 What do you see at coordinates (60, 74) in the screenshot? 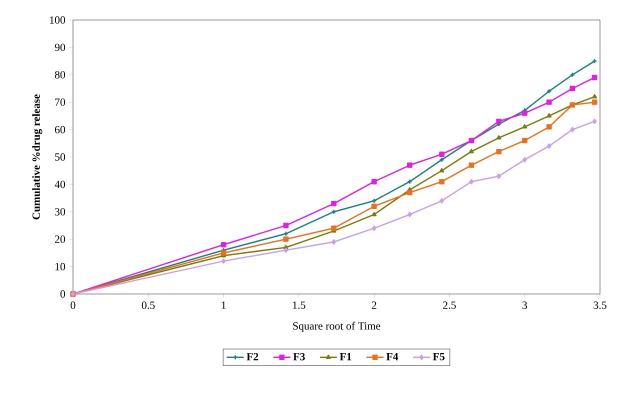
I see `y-tick-label: 80` at bounding box center [60, 74].